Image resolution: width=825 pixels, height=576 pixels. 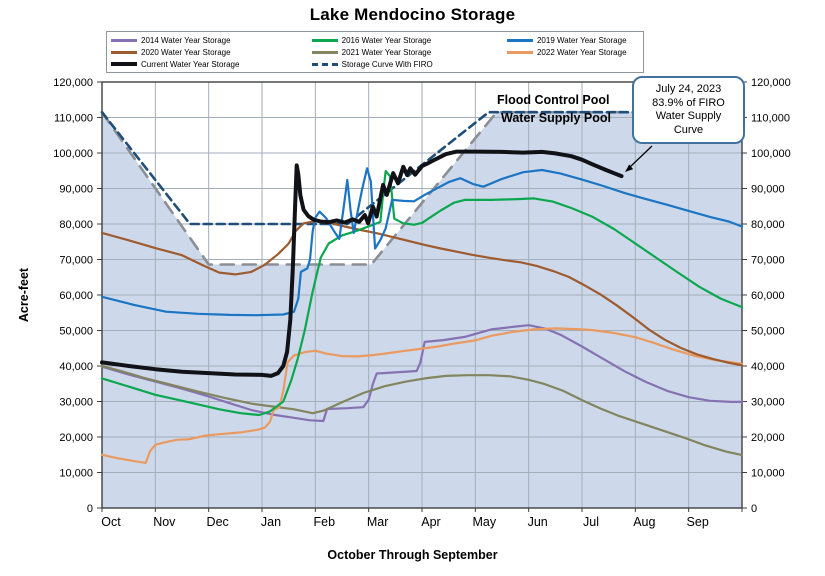 I want to click on legend-item: 2016 Water Year Storage, so click(x=409, y=40).